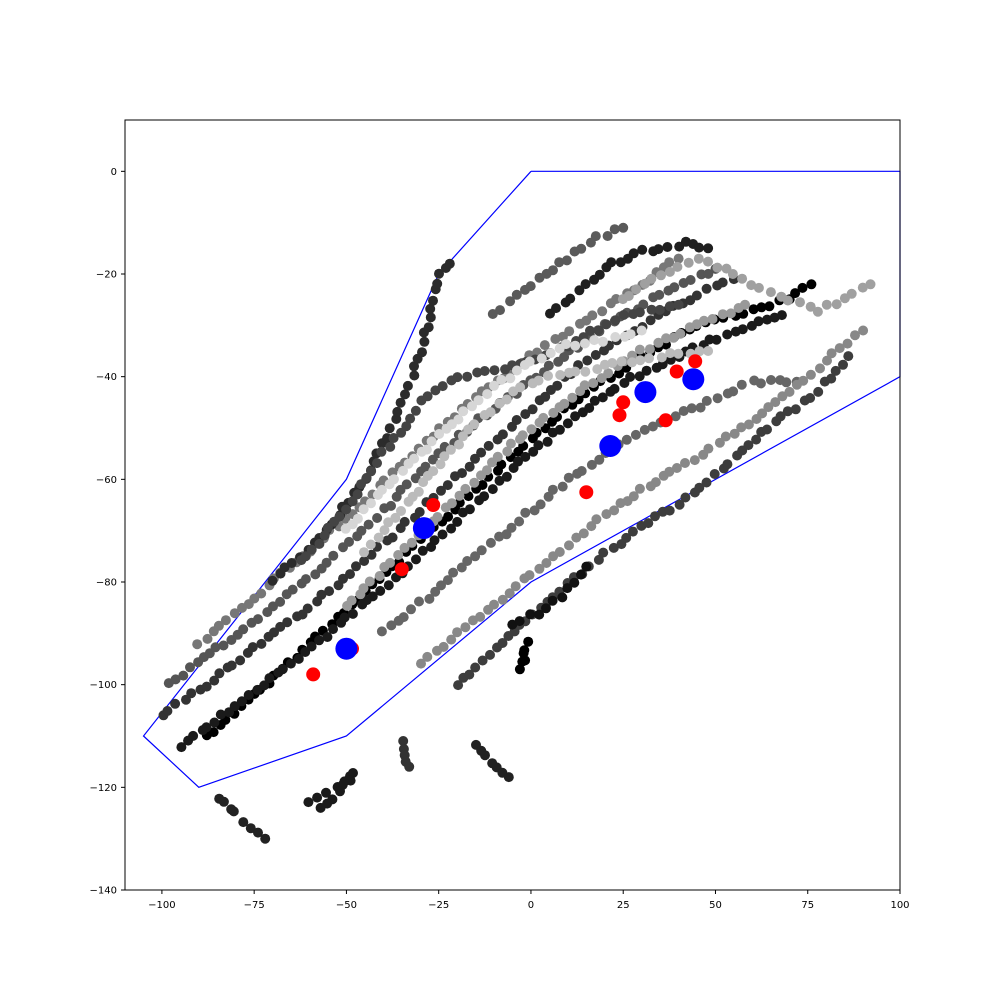 This screenshot has width=1000, height=1000. What do you see at coordinates (103, 685) in the screenshot?
I see `y-tick-label: −100` at bounding box center [103, 685].